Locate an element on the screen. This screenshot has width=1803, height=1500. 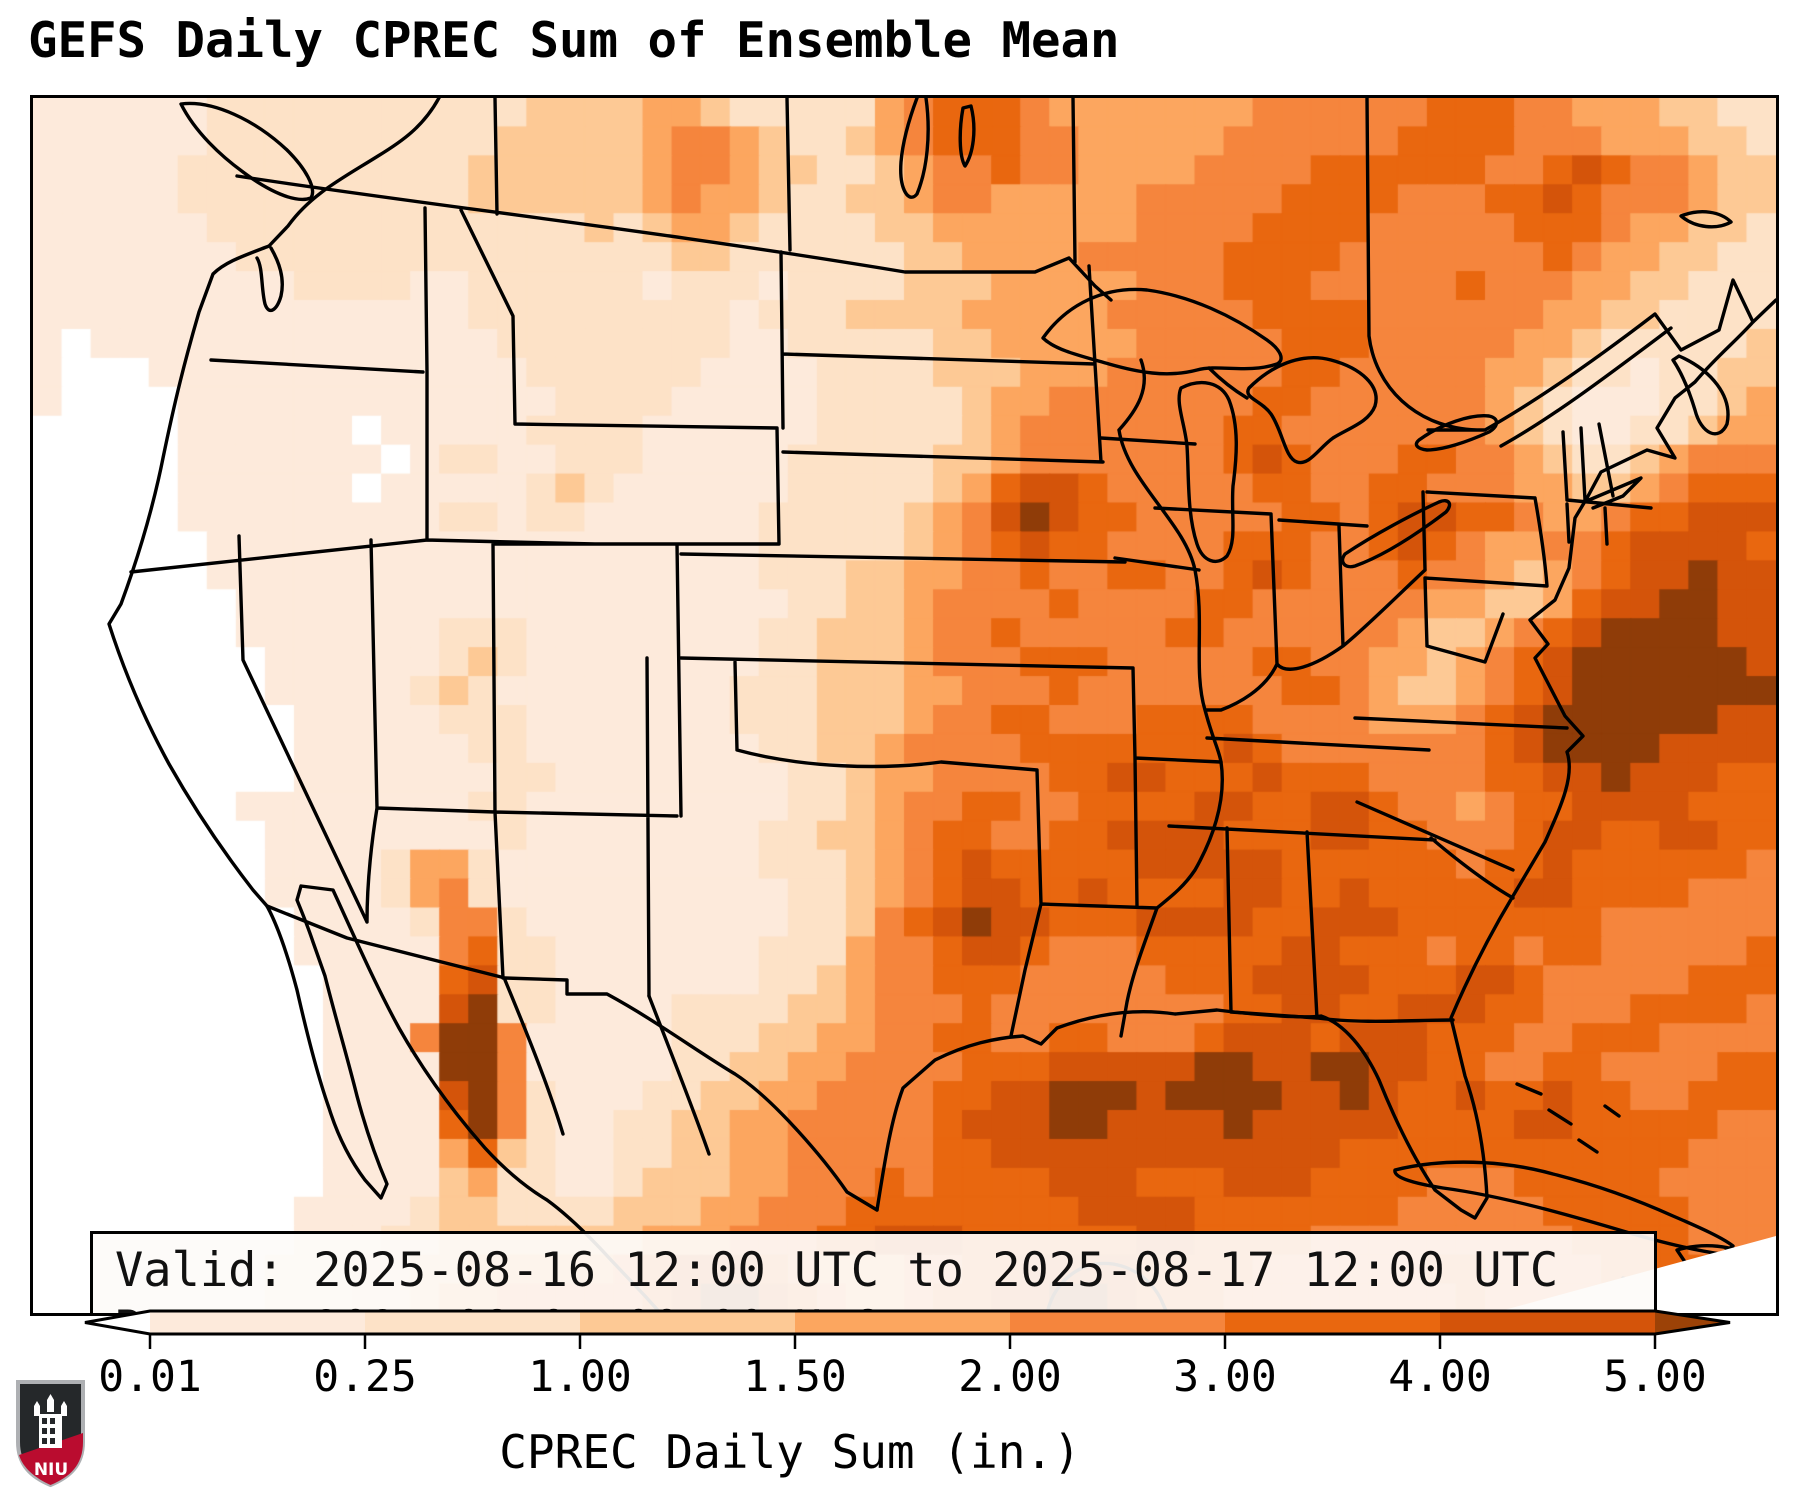
mexico-state-borders is located at coordinates (607, 1067).